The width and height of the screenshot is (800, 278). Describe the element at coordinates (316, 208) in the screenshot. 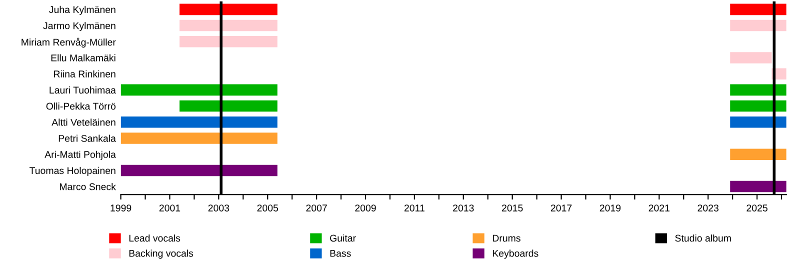

I see `x-tick-label: 2007` at that location.